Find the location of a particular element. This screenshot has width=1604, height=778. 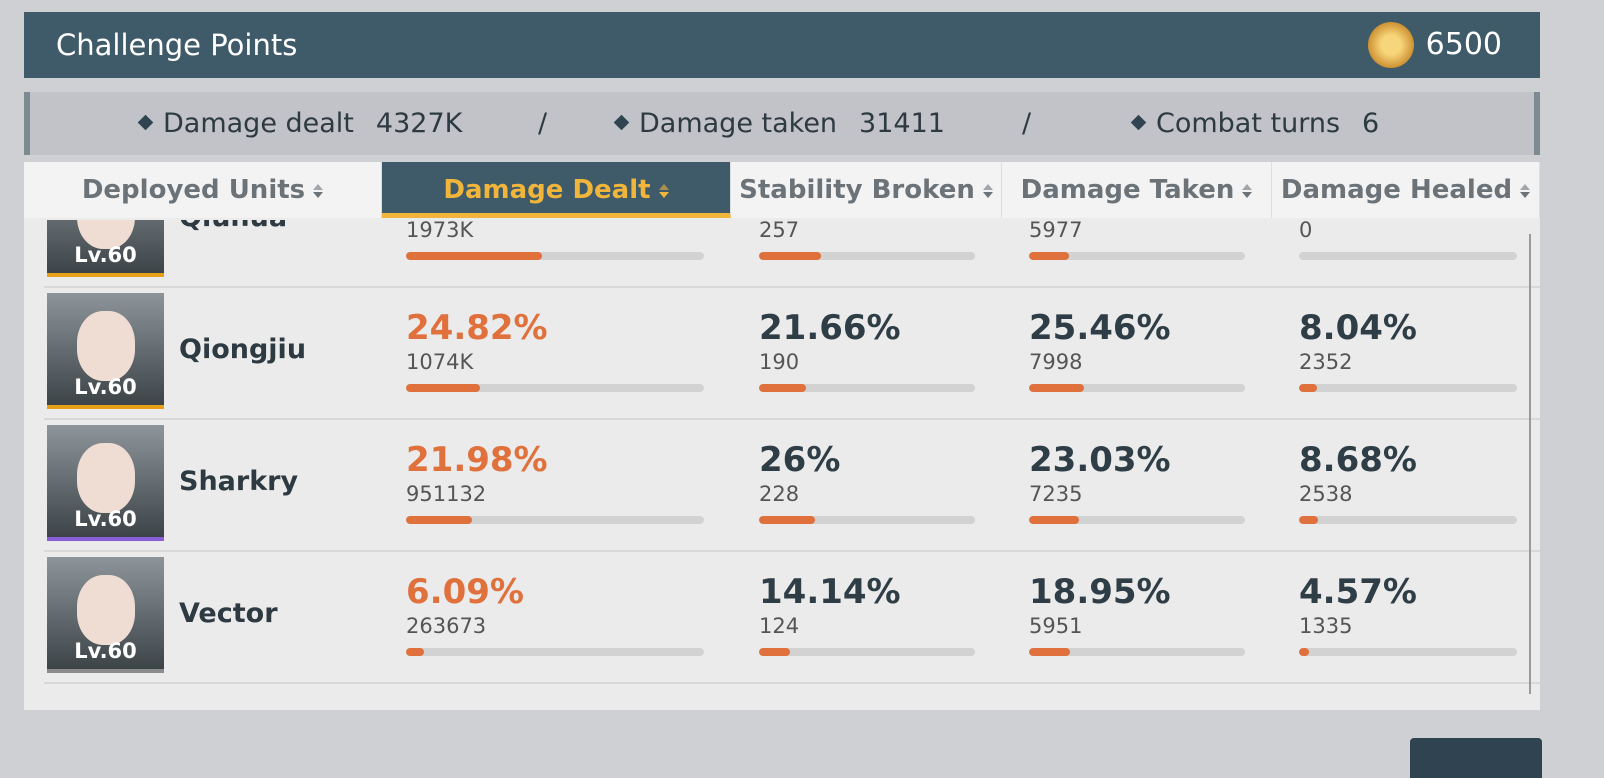

points-icon is located at coordinates (1391, 45).